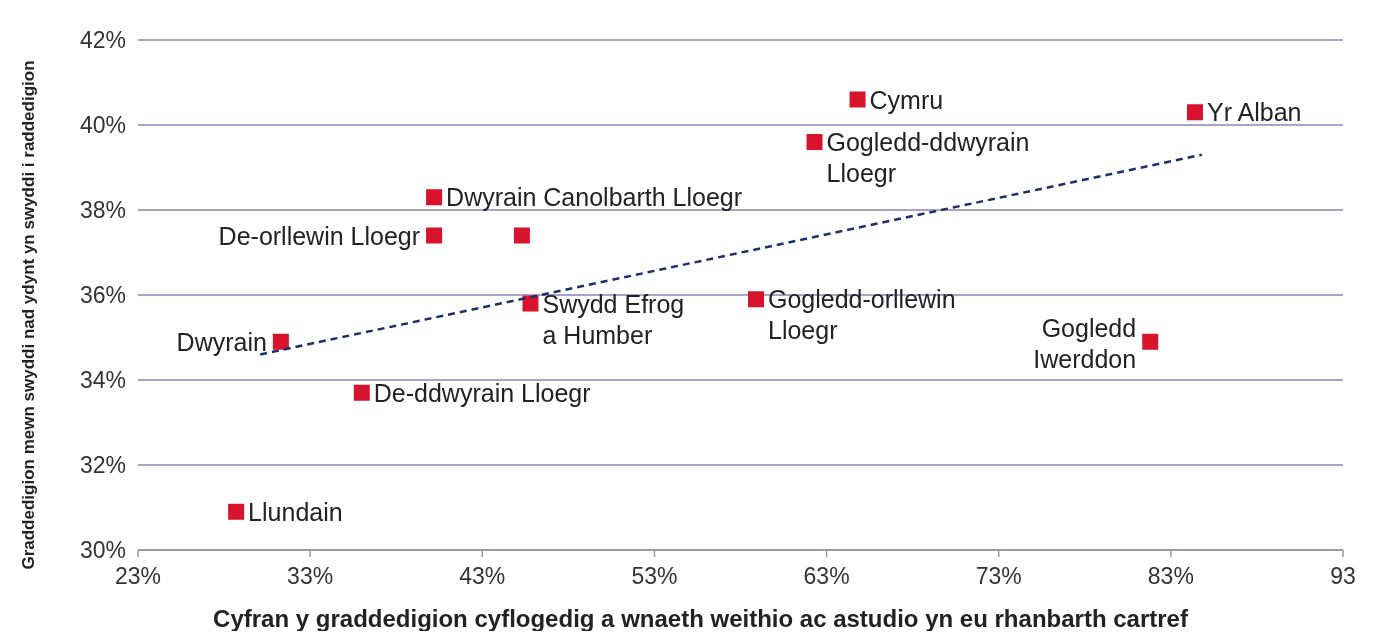 This screenshot has width=1381, height=639. I want to click on x-tick-label: 23%, so click(138, 576).